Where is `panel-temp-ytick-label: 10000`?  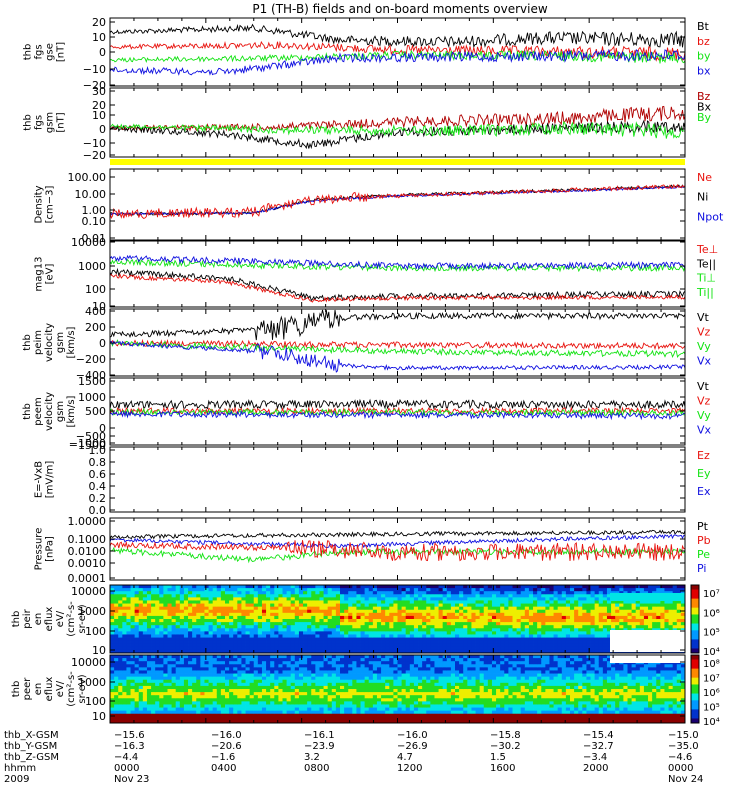 panel-temp-ytick-label: 10000 is located at coordinates (88, 242).